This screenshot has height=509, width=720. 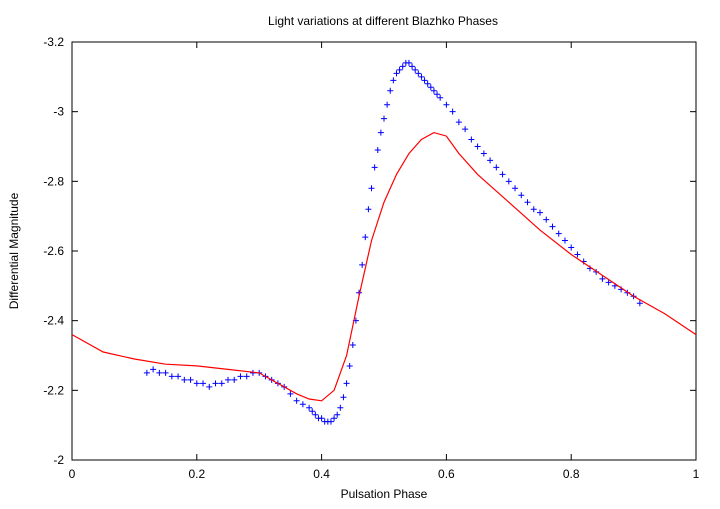 What do you see at coordinates (58, 112) in the screenshot?
I see `y-tick-label: -3` at bounding box center [58, 112].